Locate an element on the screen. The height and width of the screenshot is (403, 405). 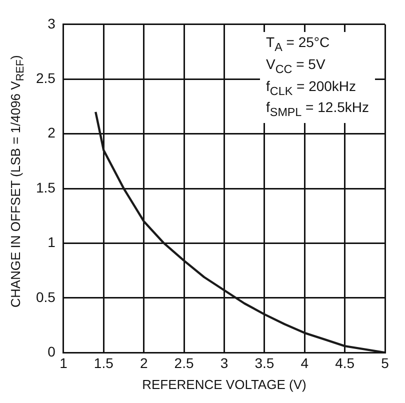
y-tick-label: 1 is located at coordinates (52, 242).